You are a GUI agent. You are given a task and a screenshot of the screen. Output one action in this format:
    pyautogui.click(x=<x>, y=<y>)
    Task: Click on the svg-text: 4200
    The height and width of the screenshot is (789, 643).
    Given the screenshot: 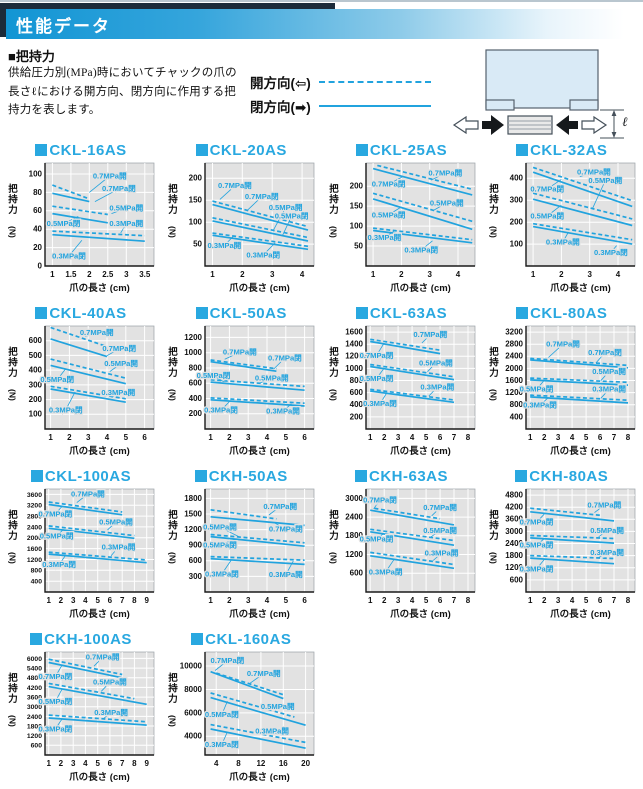 What is the action you would take?
    pyautogui.click(x=514, y=507)
    